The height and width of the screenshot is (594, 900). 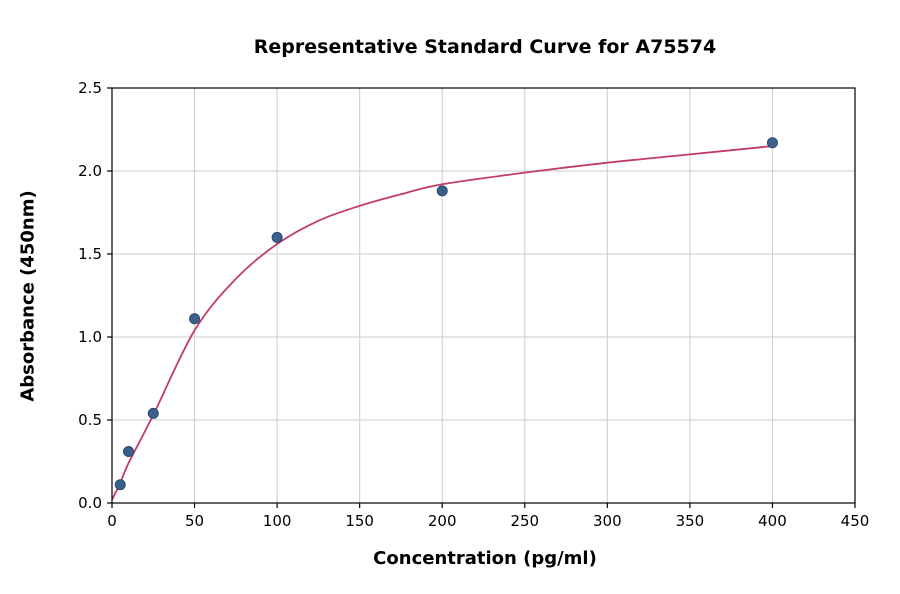 What do you see at coordinates (112, 521) in the screenshot?
I see `x-tick-label: 0` at bounding box center [112, 521].